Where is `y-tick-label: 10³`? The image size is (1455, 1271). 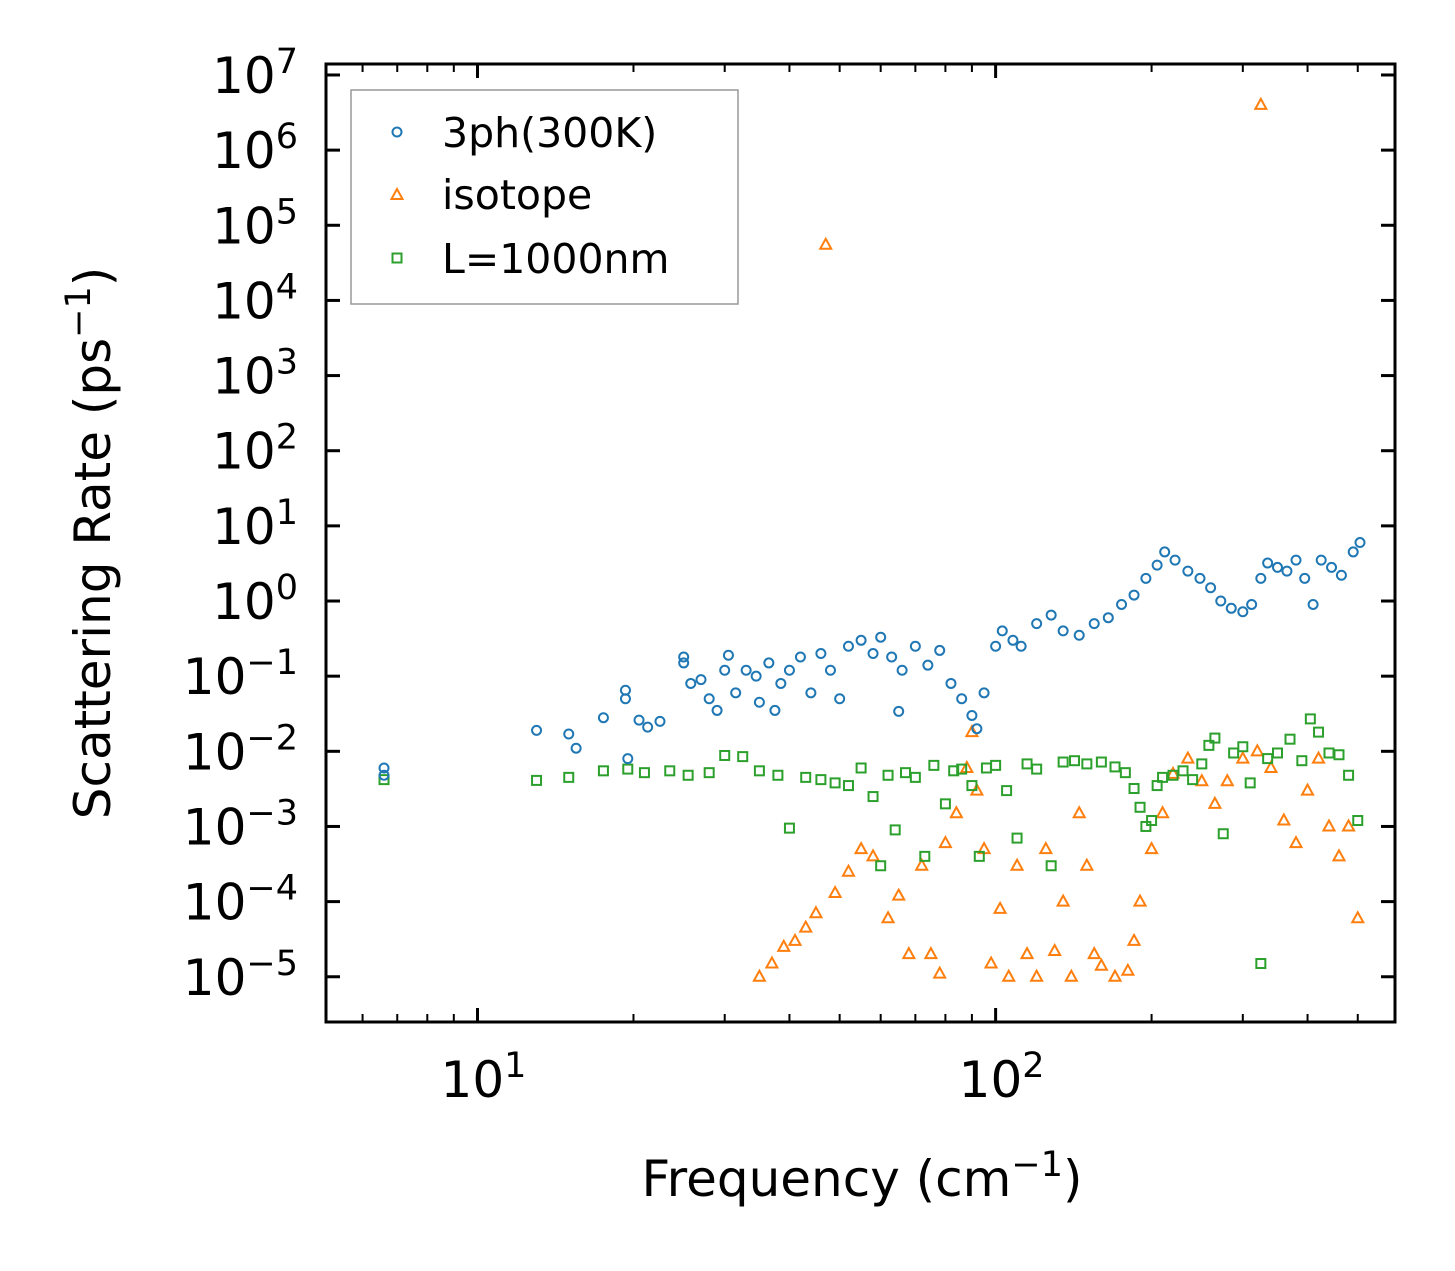
y-tick-label: 10³ is located at coordinates (255, 374).